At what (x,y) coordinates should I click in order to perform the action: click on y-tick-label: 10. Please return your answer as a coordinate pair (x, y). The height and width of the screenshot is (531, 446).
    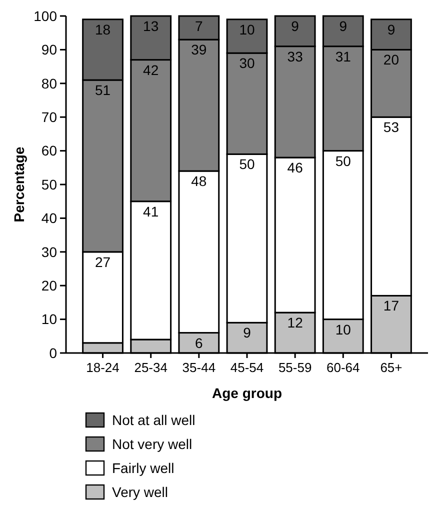
    Looking at the image, I should click on (49, 319).